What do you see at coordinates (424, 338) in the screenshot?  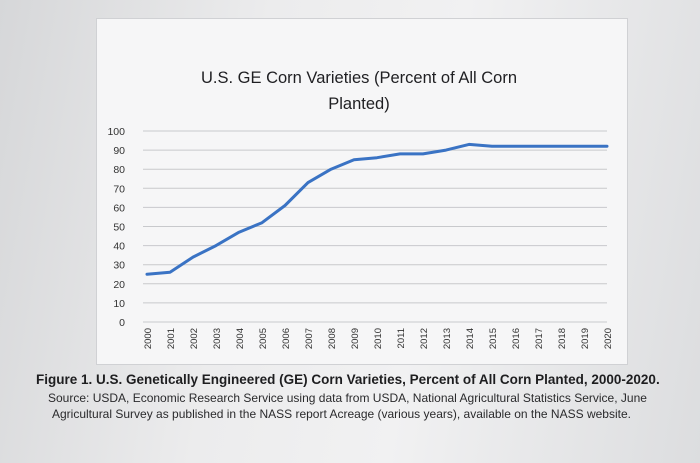 I see `x-tick-label: 2012` at bounding box center [424, 338].